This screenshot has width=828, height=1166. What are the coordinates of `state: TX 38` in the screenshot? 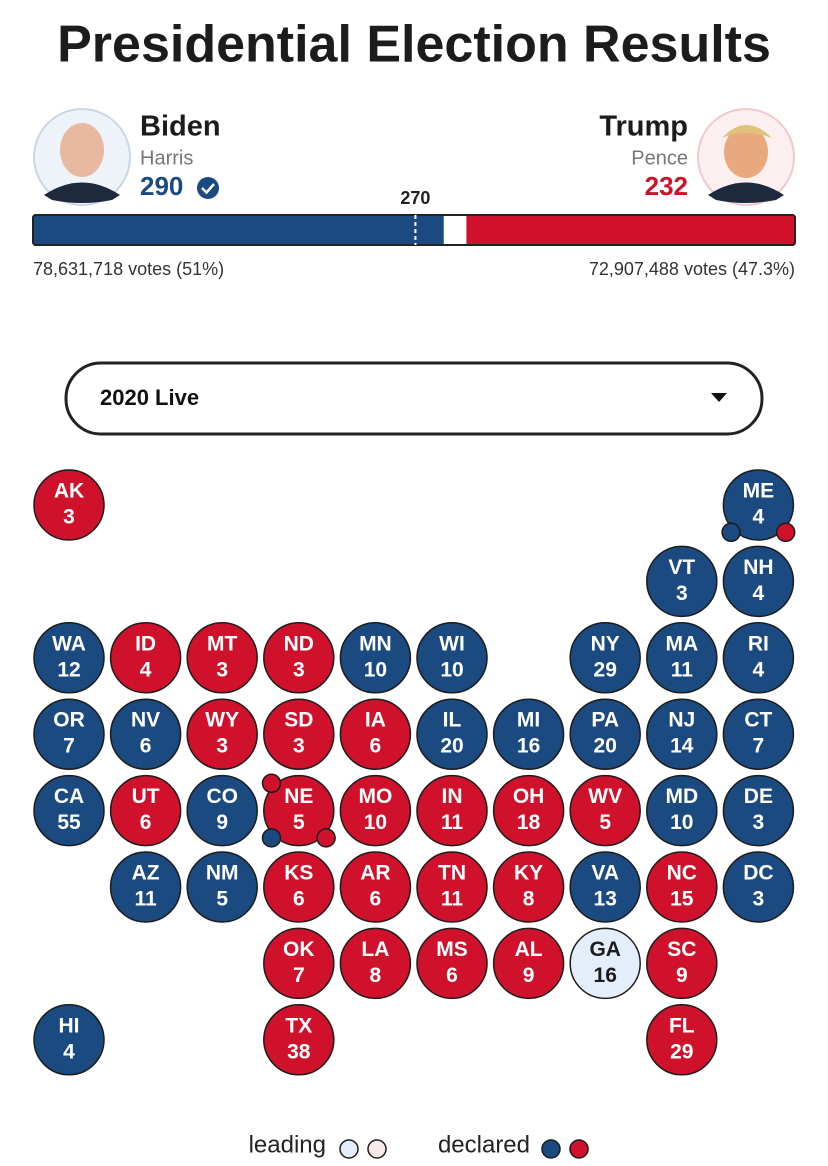 It's located at (299, 1040).